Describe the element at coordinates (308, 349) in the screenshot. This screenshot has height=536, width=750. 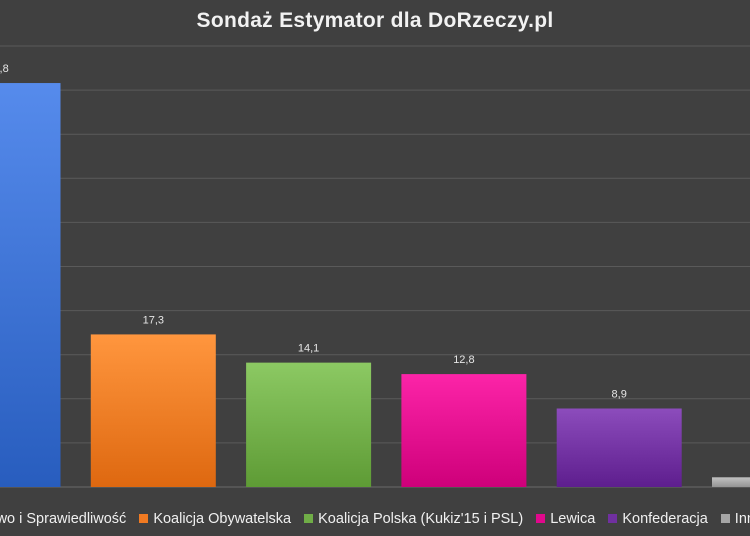
I see `data-label: 14,1` at that location.